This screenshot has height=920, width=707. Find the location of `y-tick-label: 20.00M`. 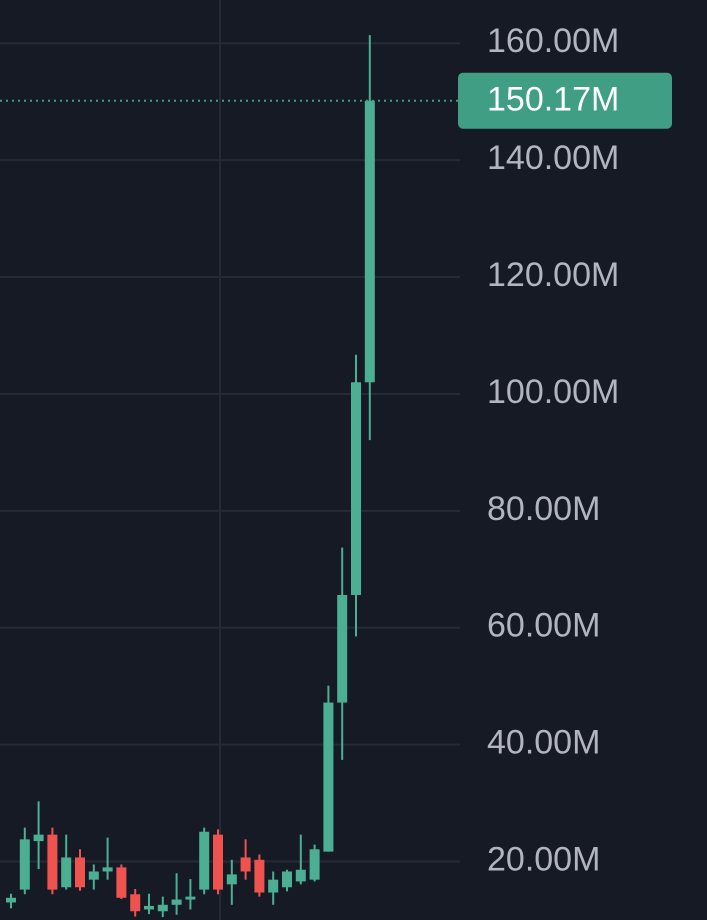

y-tick-label: 20.00M is located at coordinates (543, 860).